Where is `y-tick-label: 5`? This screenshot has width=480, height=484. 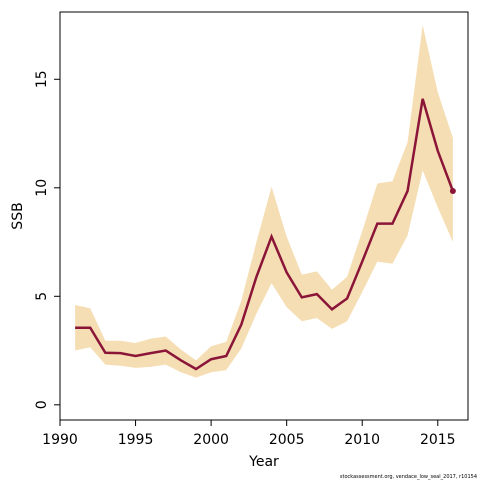 y-tick-label: 5 is located at coordinates (42, 296).